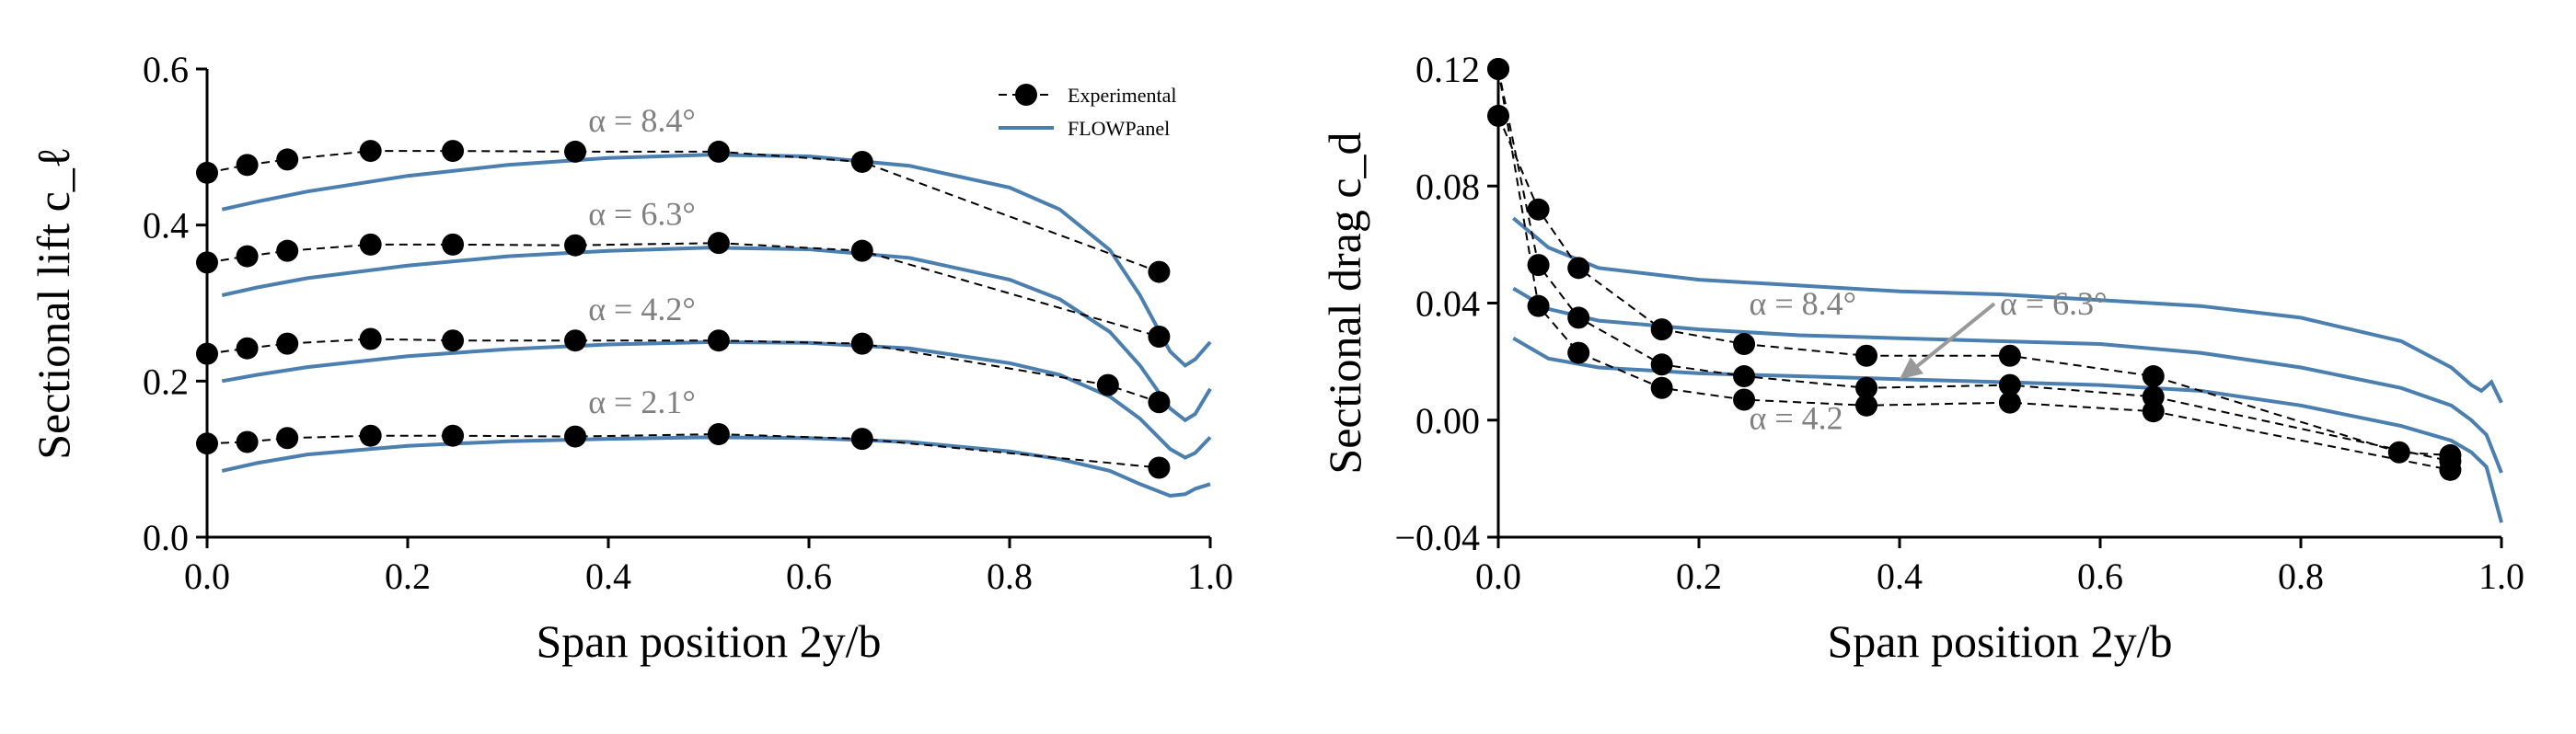 The width and height of the screenshot is (2576, 734). Describe the element at coordinates (166, 226) in the screenshot. I see `y-tick-label: 0.4` at that location.